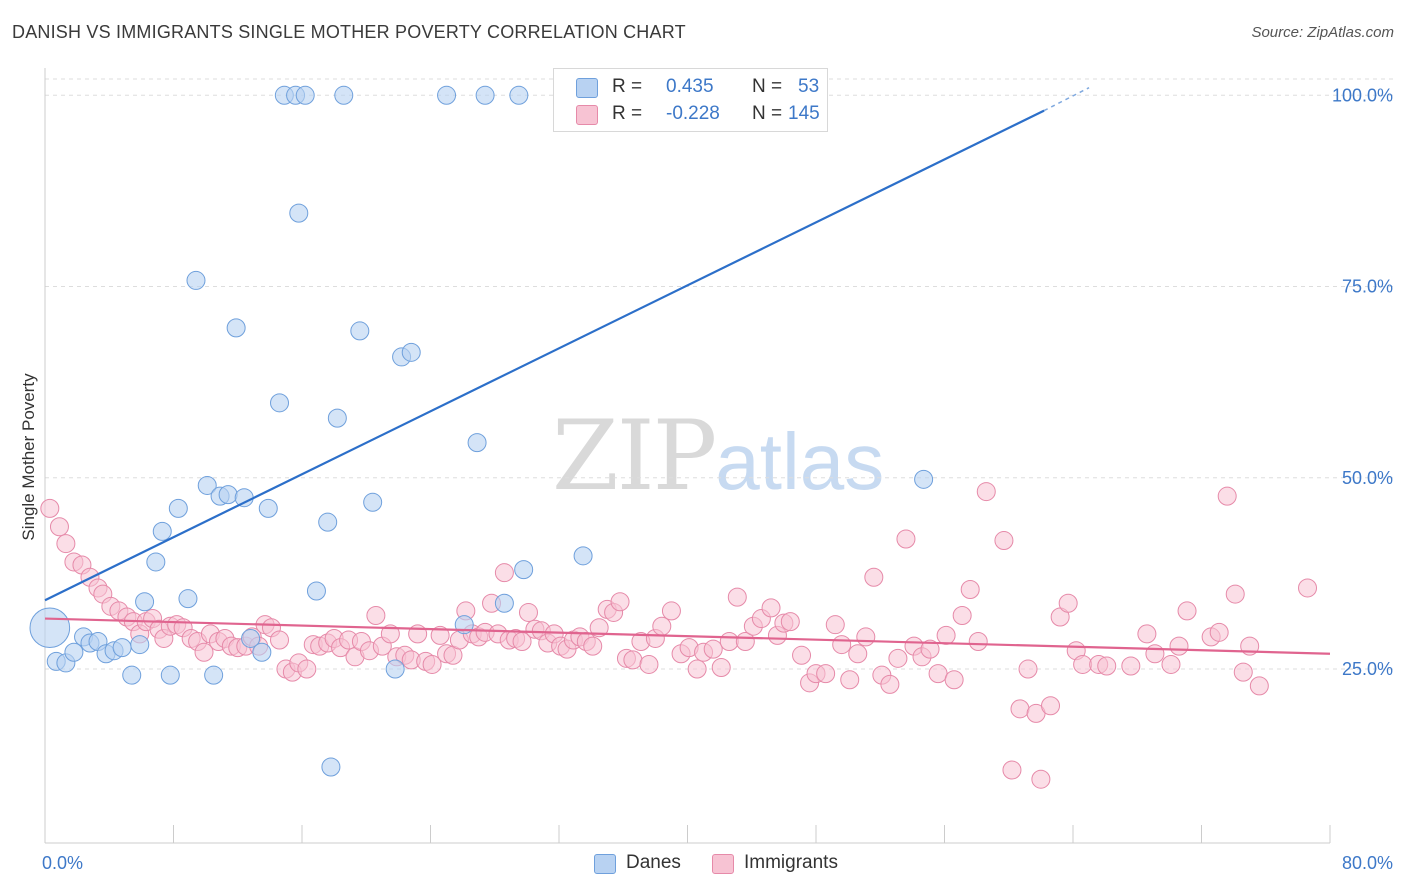 The image size is (1406, 892). What do you see at coordinates (690, 100) in the screenshot?
I see `correlation-legend: R = 0.435 N = 53 R = -0.228 N = 145` at bounding box center [690, 100].